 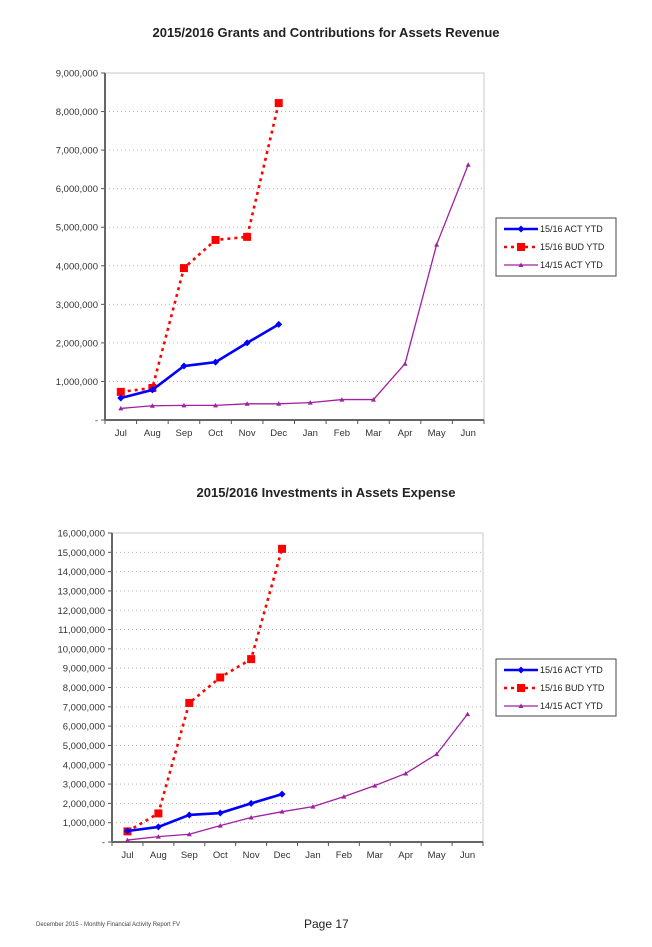 What do you see at coordinates (251, 855) in the screenshot?
I see `chart-2-xtick-label: Nov` at bounding box center [251, 855].